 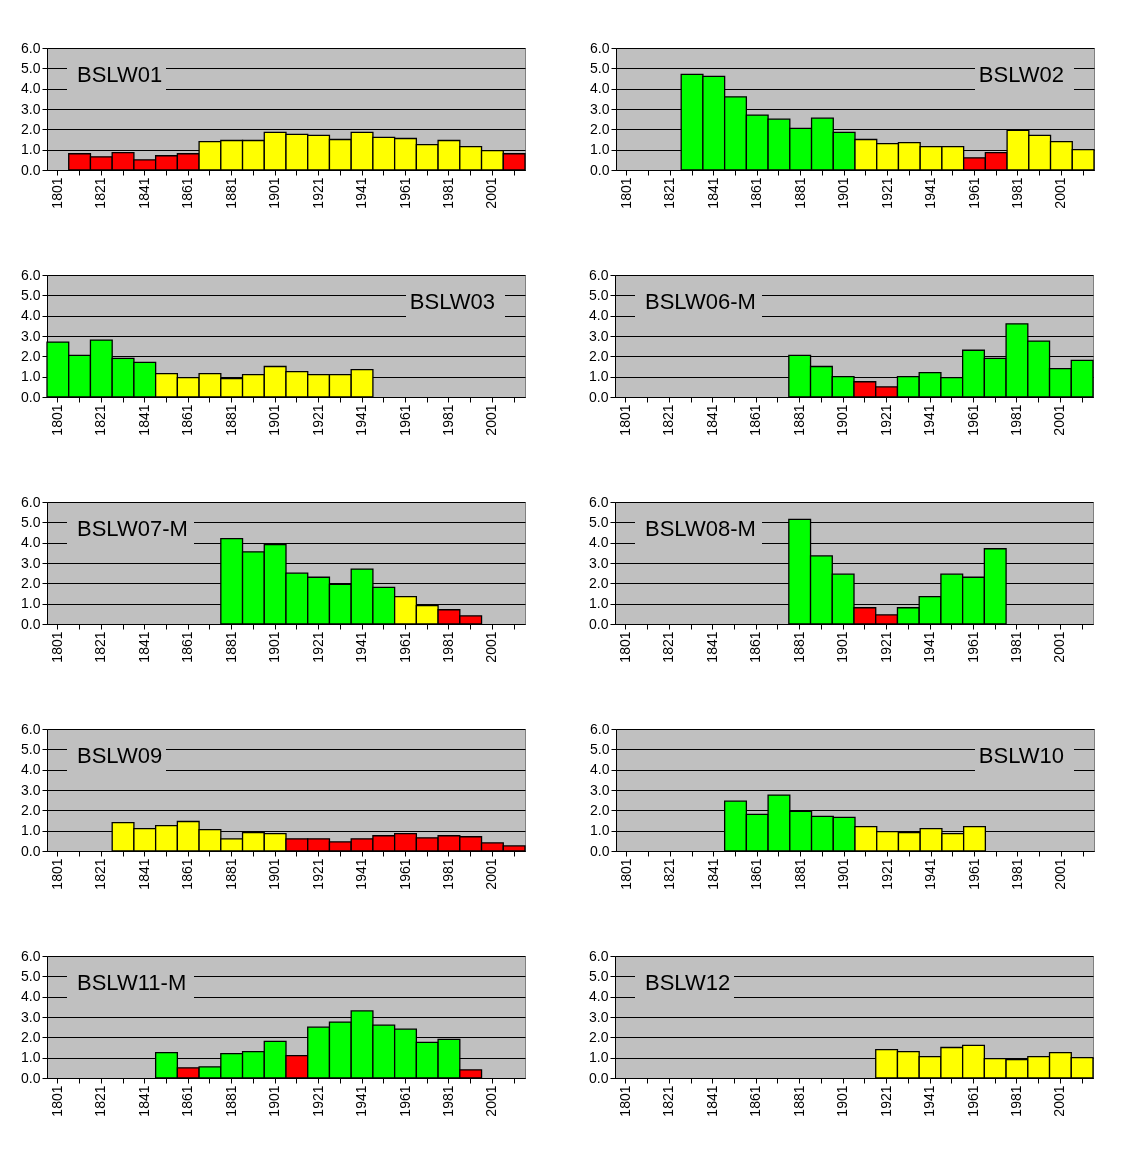 What do you see at coordinates (120, 755) in the screenshot?
I see `text: BSLW09` at bounding box center [120, 755].